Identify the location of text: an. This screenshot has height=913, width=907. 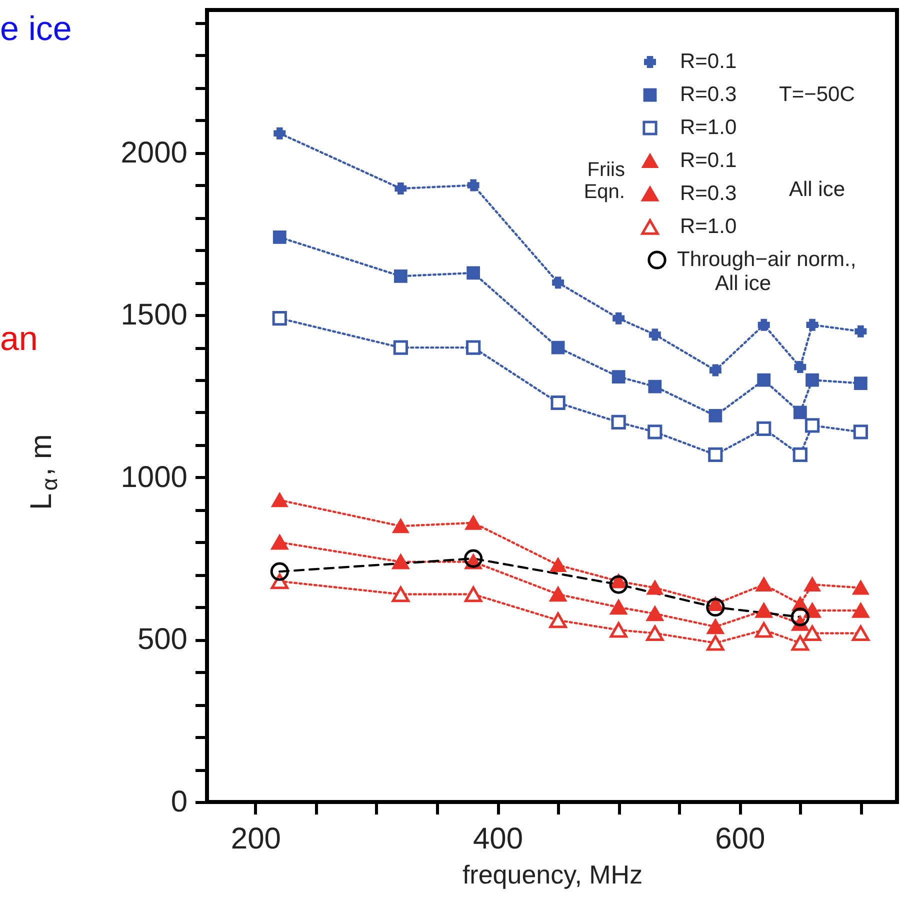
(19, 339).